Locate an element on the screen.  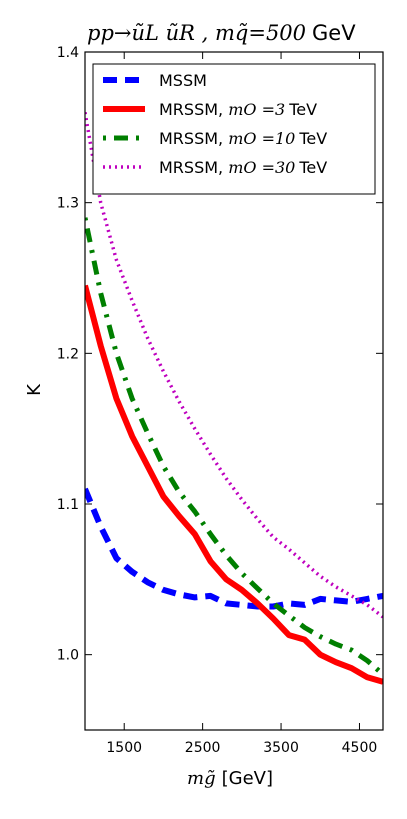
chart-title: pp→ũL ũR , mq̃=500 GeV is located at coordinates (221, 33).